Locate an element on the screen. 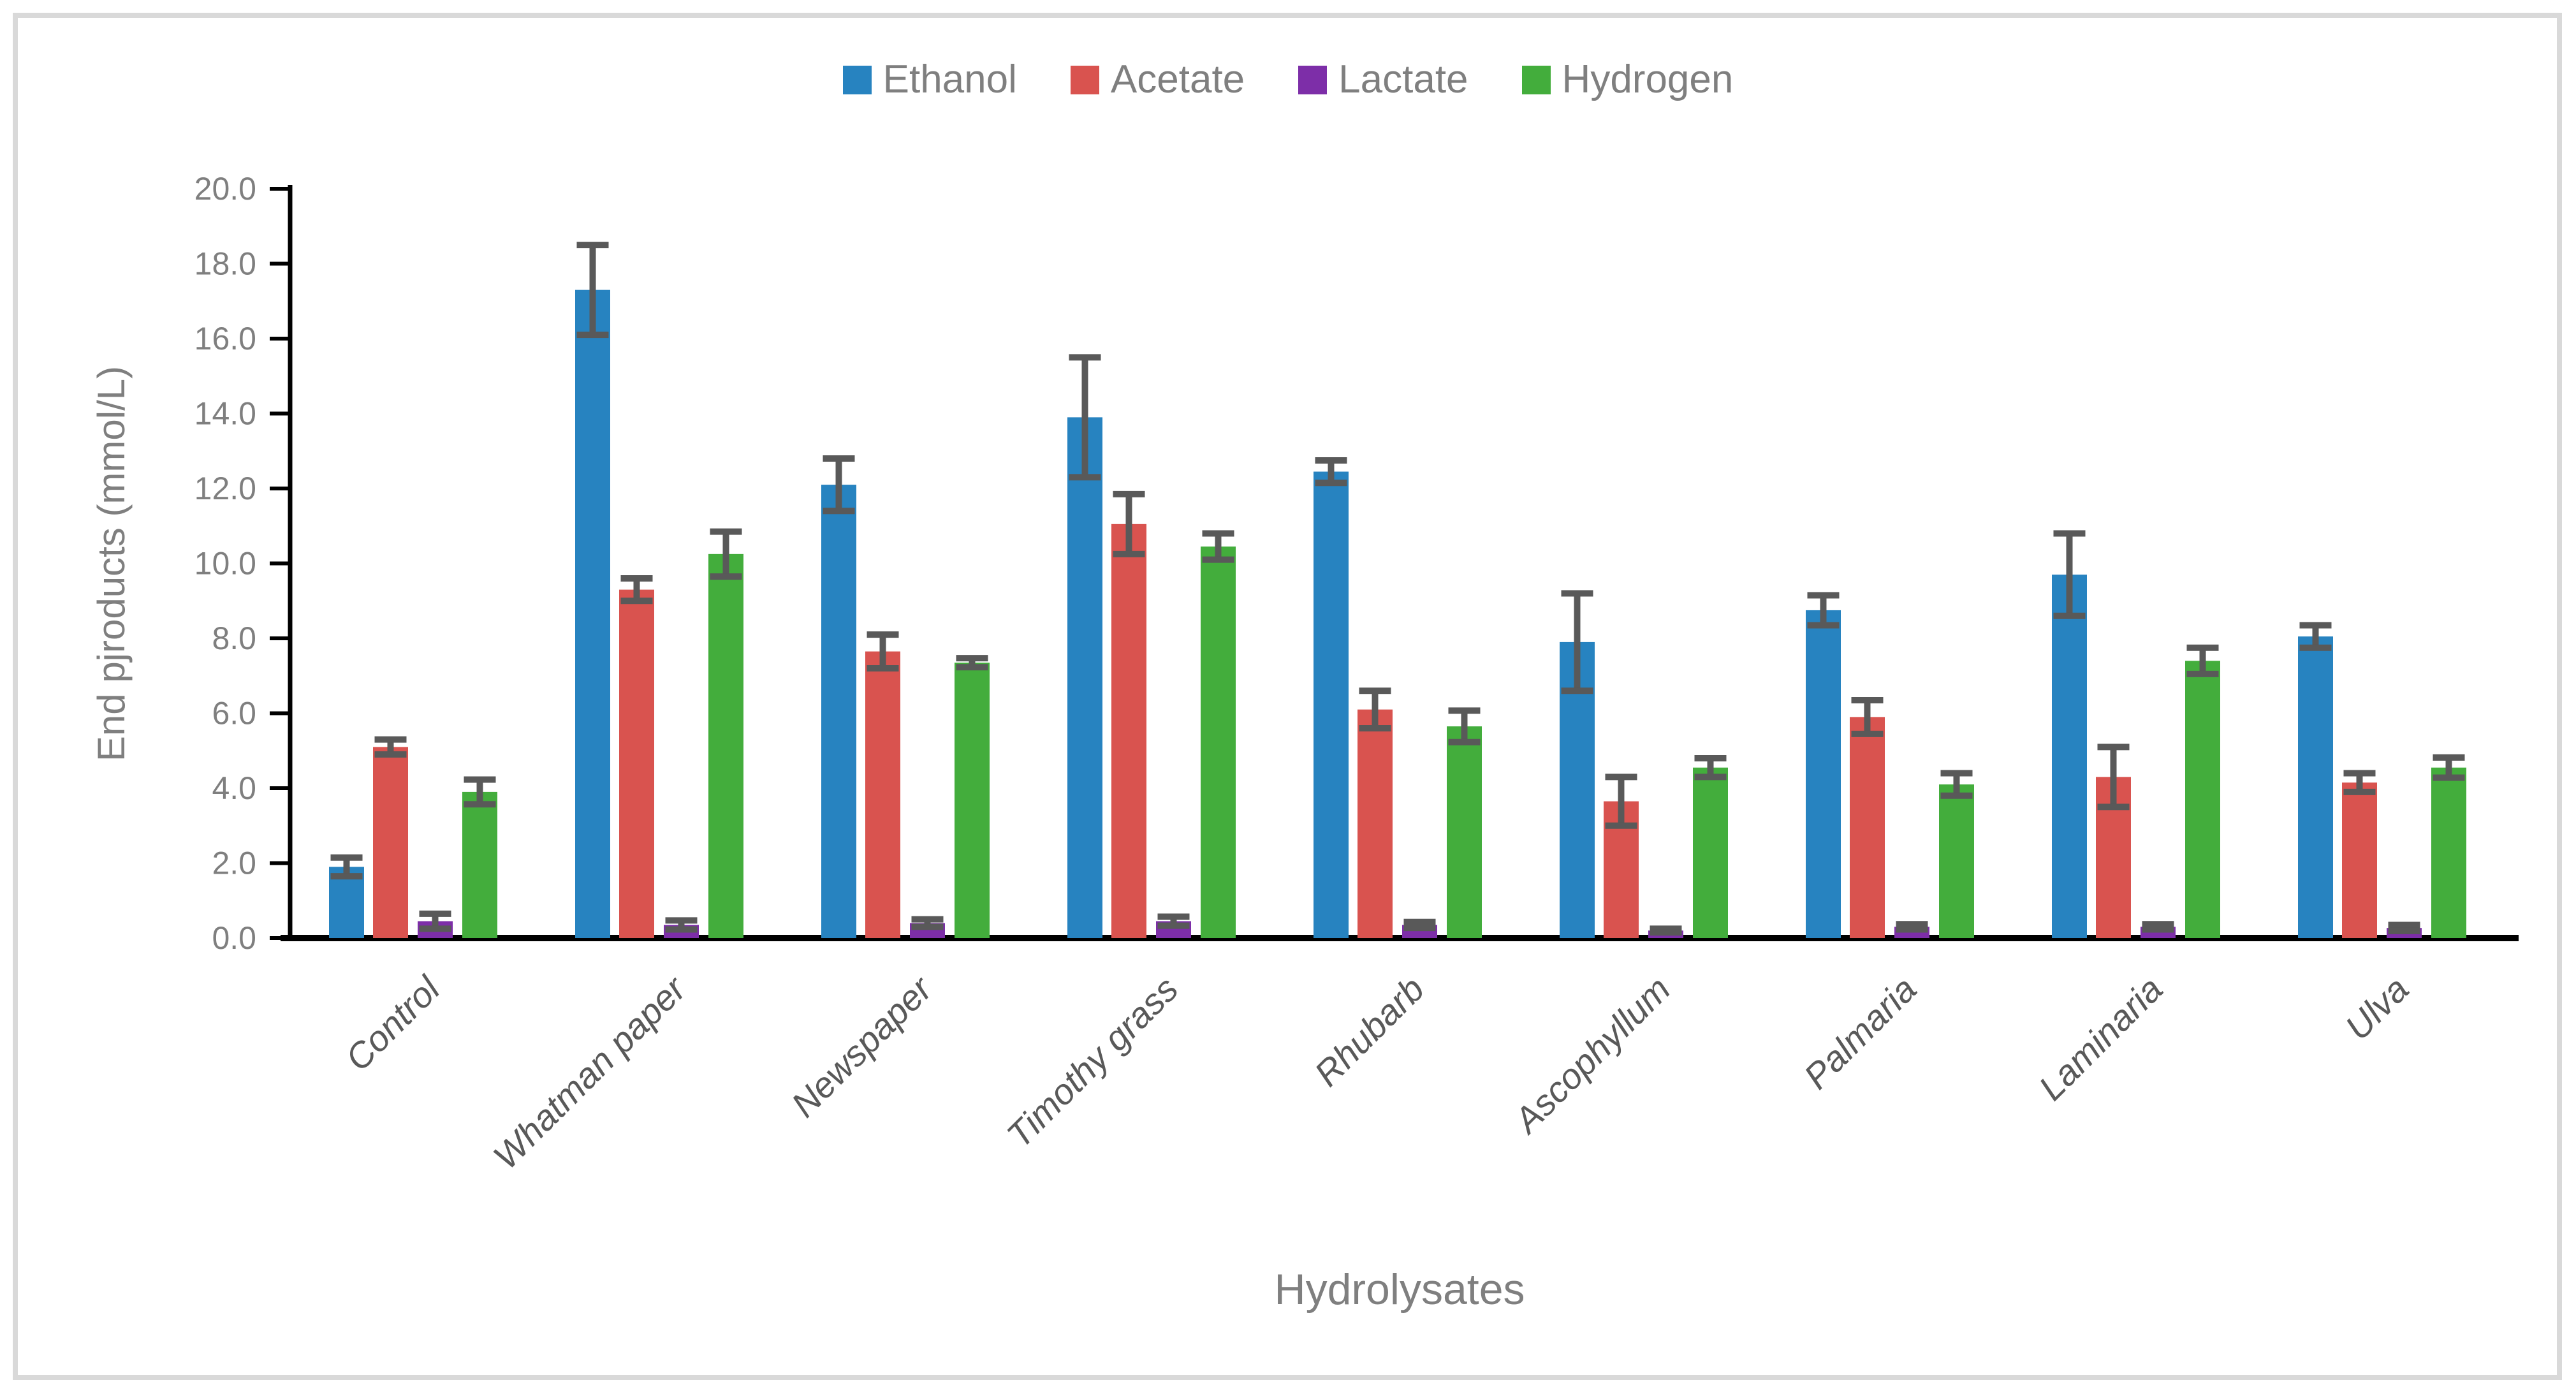 The height and width of the screenshot is (1394, 2576). y-tick-label: 16.0 is located at coordinates (225, 338).